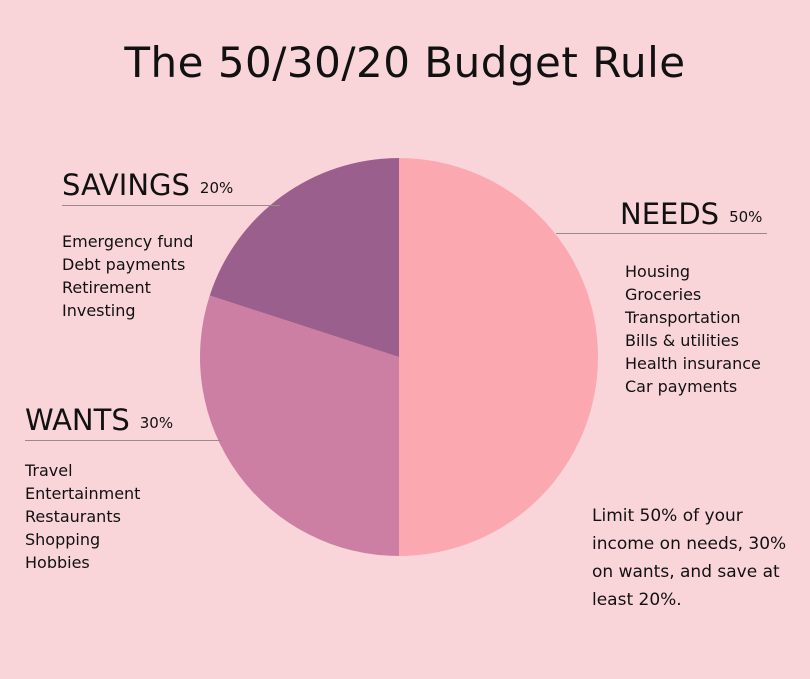  Describe the element at coordinates (216, 188) in the screenshot. I see `savings-percent: 20%` at that location.